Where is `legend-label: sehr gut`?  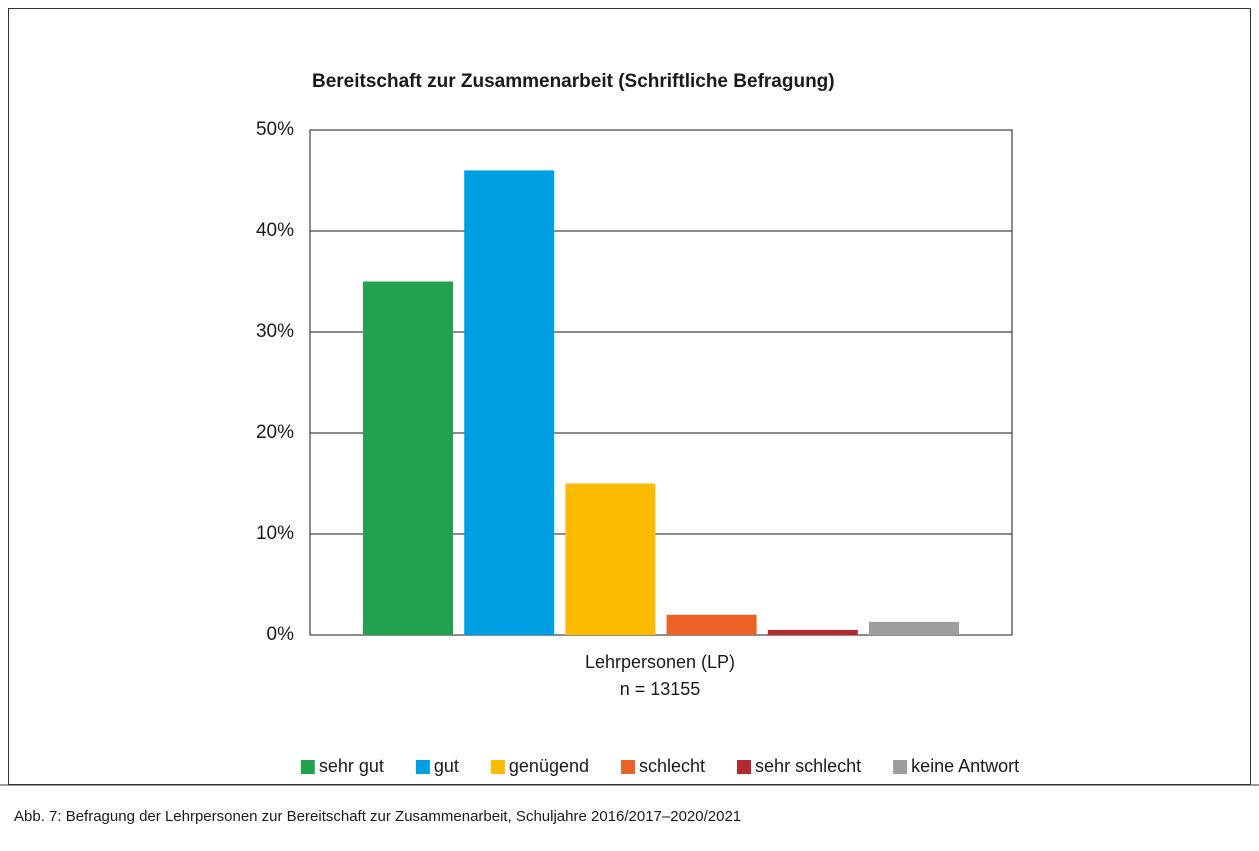
legend-label: sehr gut is located at coordinates (351, 766).